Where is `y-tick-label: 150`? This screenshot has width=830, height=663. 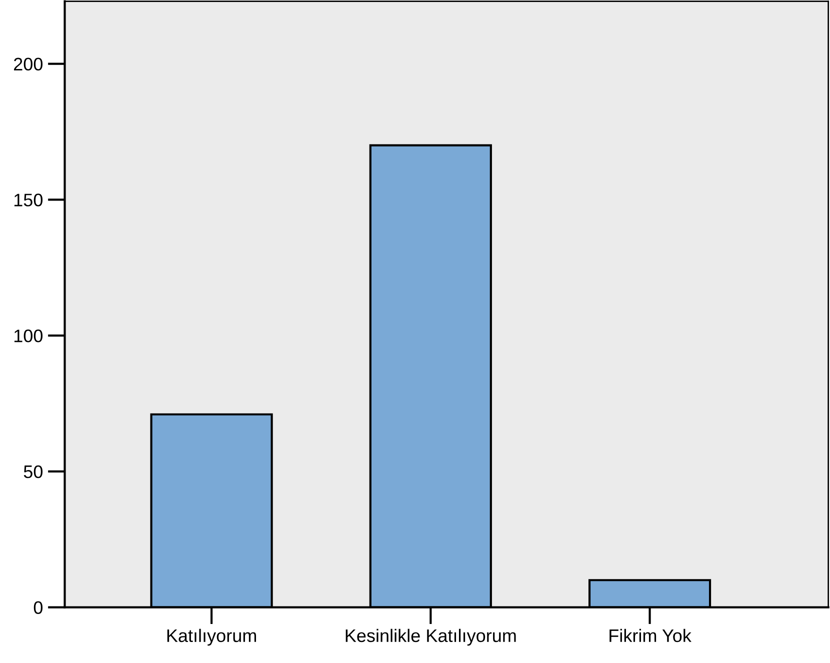
y-tick-label: 150 is located at coordinates (28, 200).